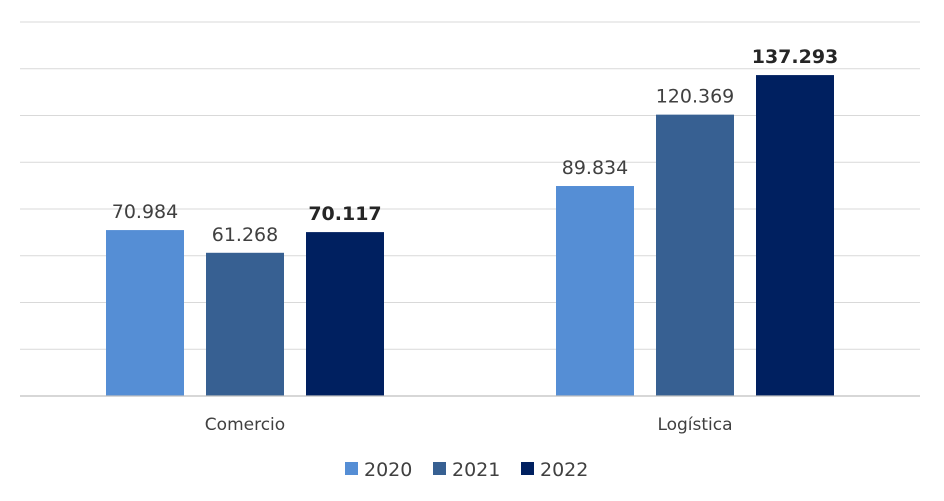  What do you see at coordinates (345, 314) in the screenshot?
I see `bar-2022-Comercio` at bounding box center [345, 314].